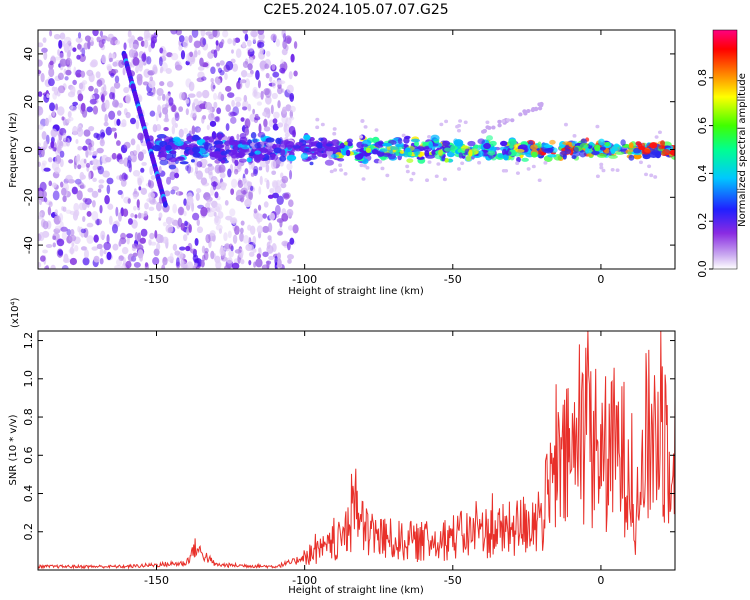  What do you see at coordinates (702, 269) in the screenshot?
I see `colorbar-tick-label: 0.0` at bounding box center [702, 269].